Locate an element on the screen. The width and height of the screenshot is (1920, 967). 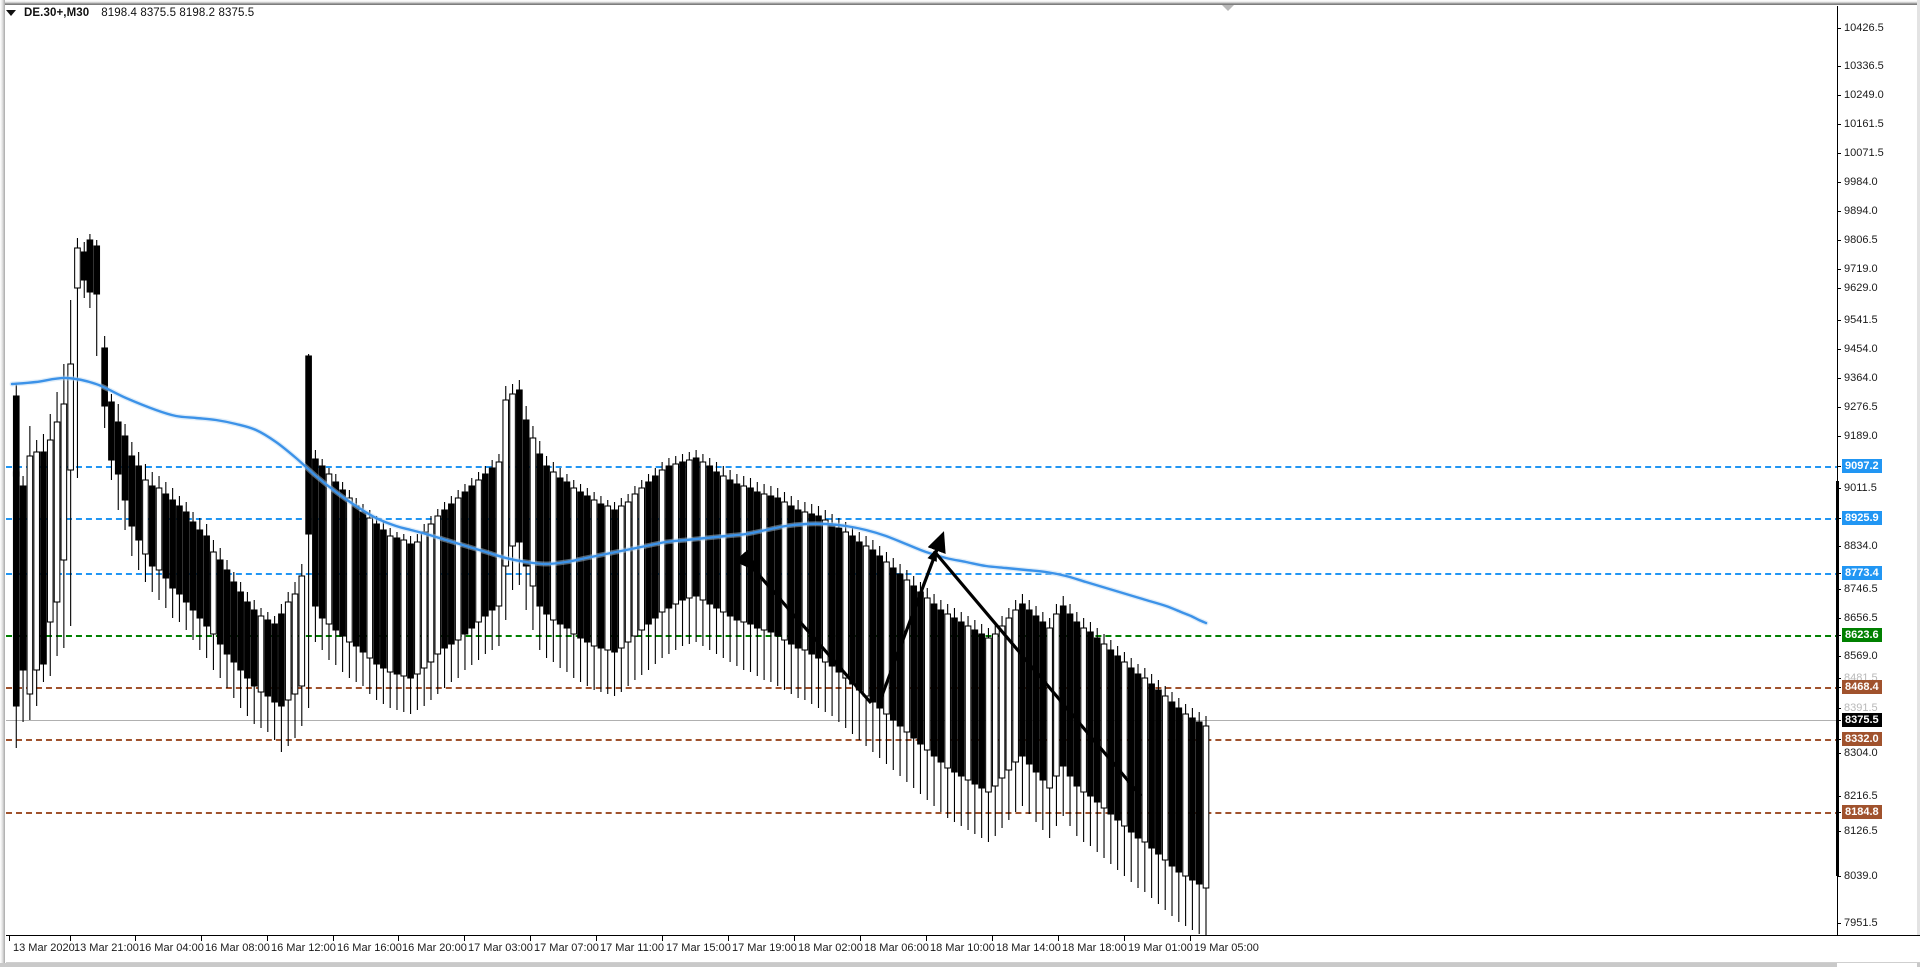
time-label: 16 Mar 12:00 is located at coordinates (303, 948).